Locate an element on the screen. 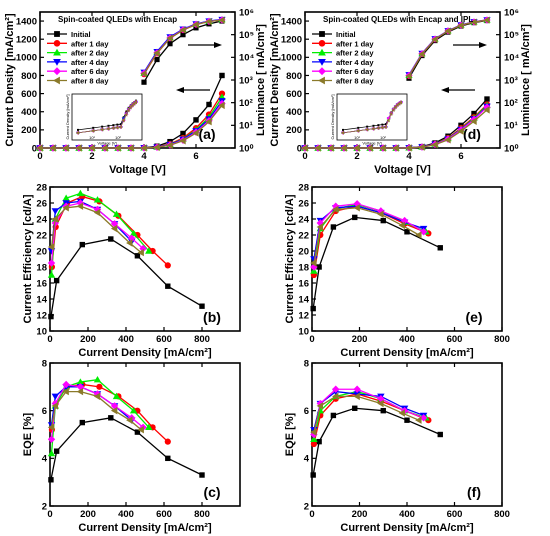 This screenshot has height=536, width=550. y-tick-label: 2 is located at coordinates (44, 506).